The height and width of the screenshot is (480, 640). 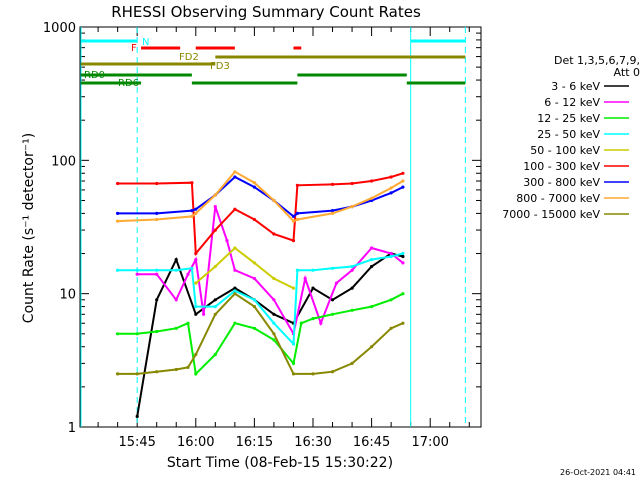 What do you see at coordinates (254, 442) in the screenshot?
I see `x-tick-label: 16:15` at bounding box center [254, 442].